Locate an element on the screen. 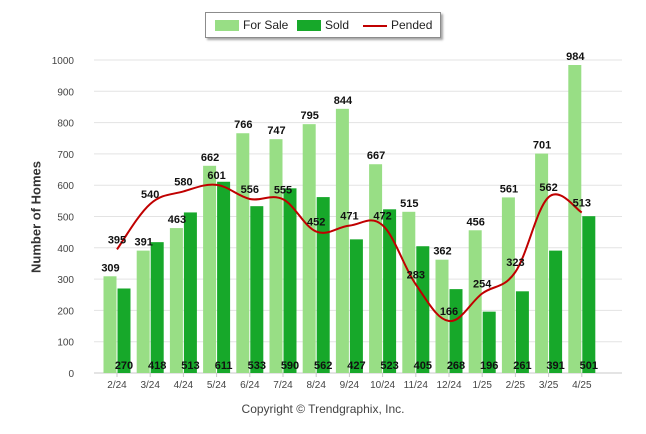 The image size is (646, 434). pended-data-label: 580 is located at coordinates (183, 182).